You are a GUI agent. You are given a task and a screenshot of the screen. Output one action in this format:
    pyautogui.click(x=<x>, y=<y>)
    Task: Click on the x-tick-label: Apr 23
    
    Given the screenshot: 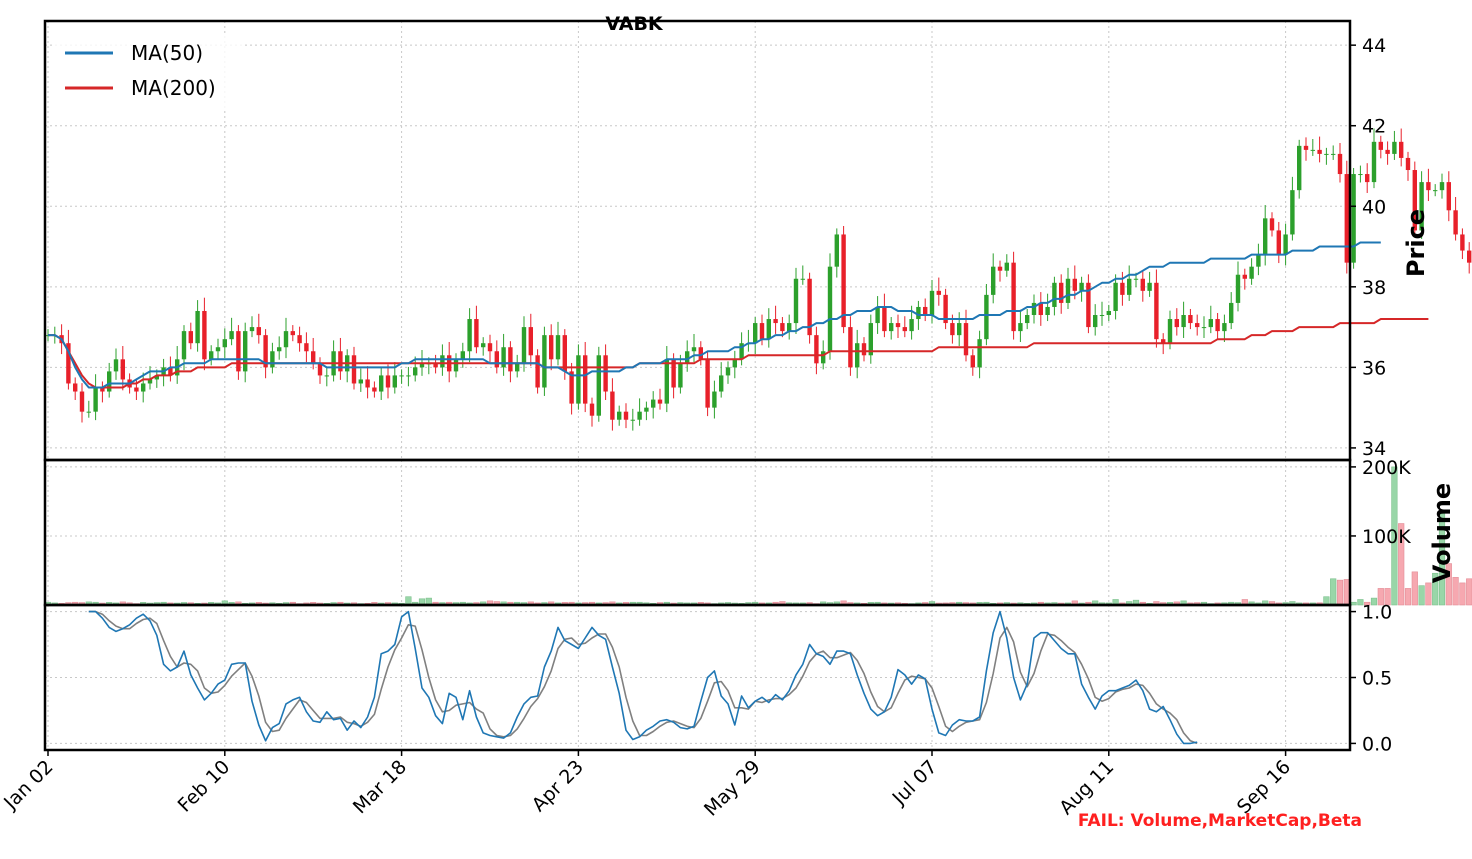 What is the action you would take?
    pyautogui.click(x=558, y=786)
    